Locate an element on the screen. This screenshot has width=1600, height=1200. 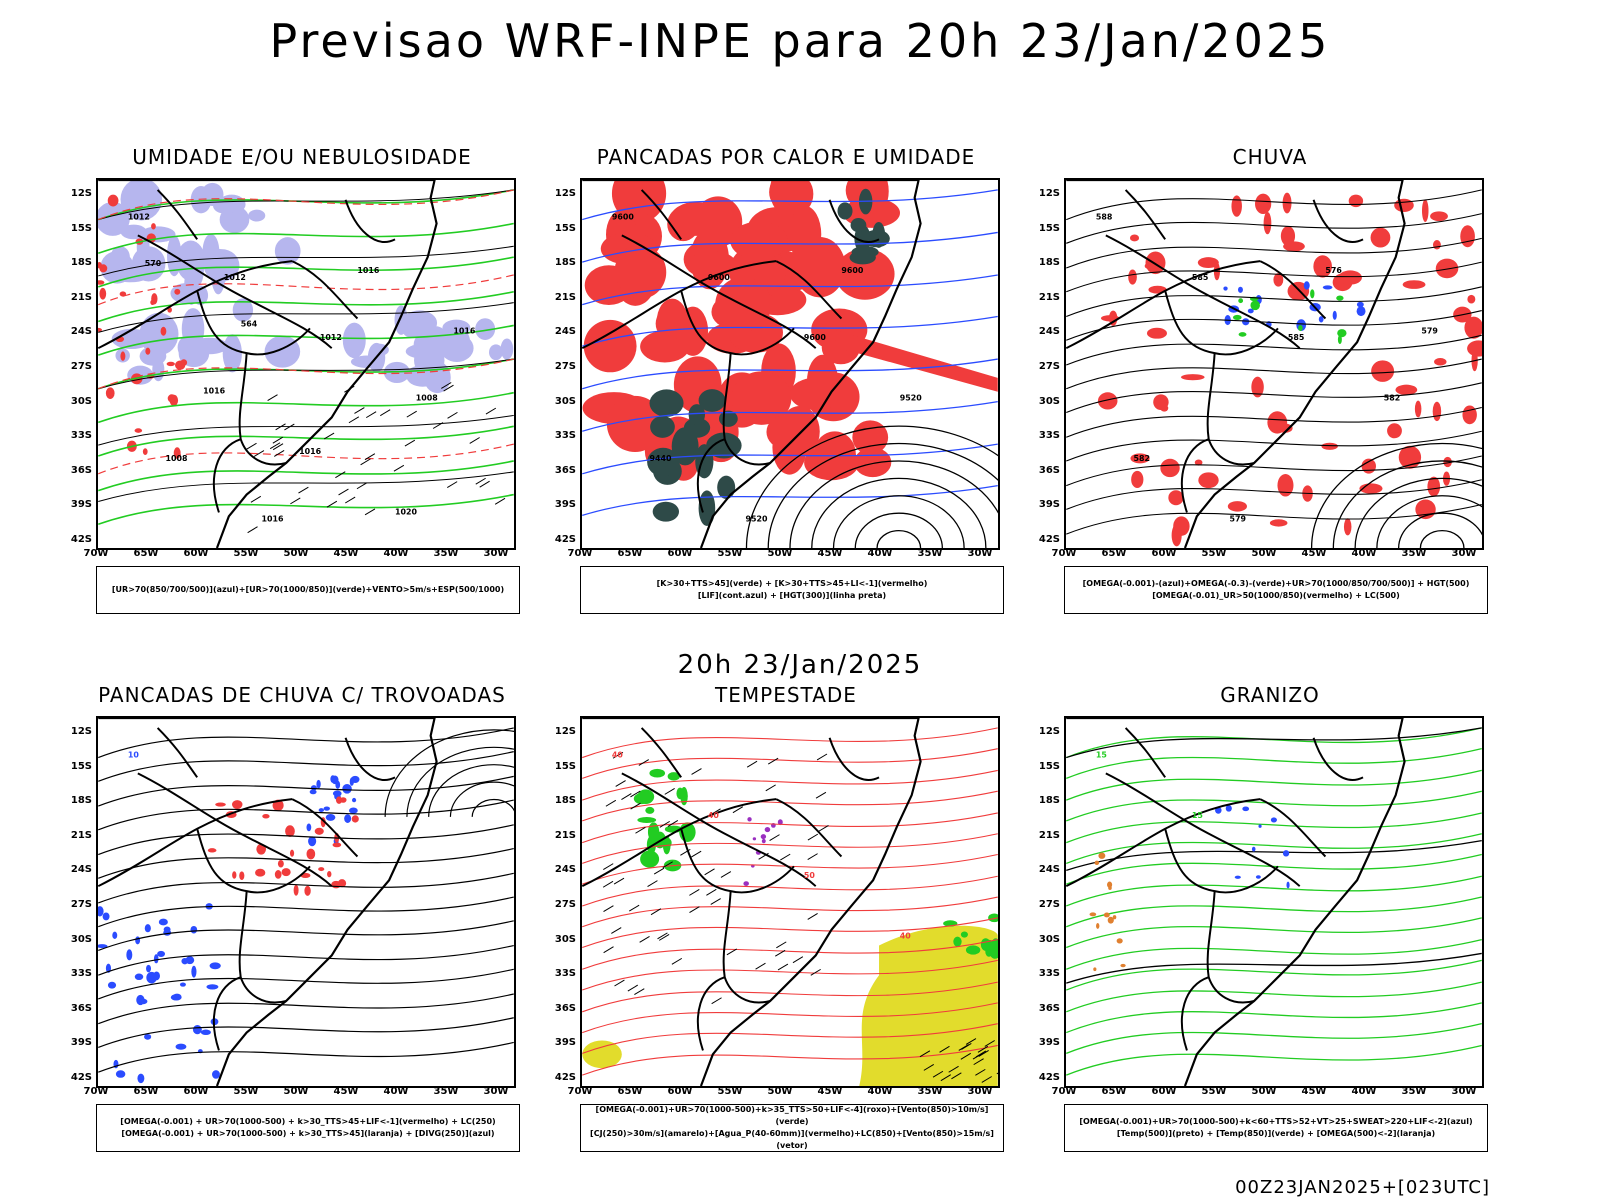
contour-label: 9600 is located at coordinates (623, 217).